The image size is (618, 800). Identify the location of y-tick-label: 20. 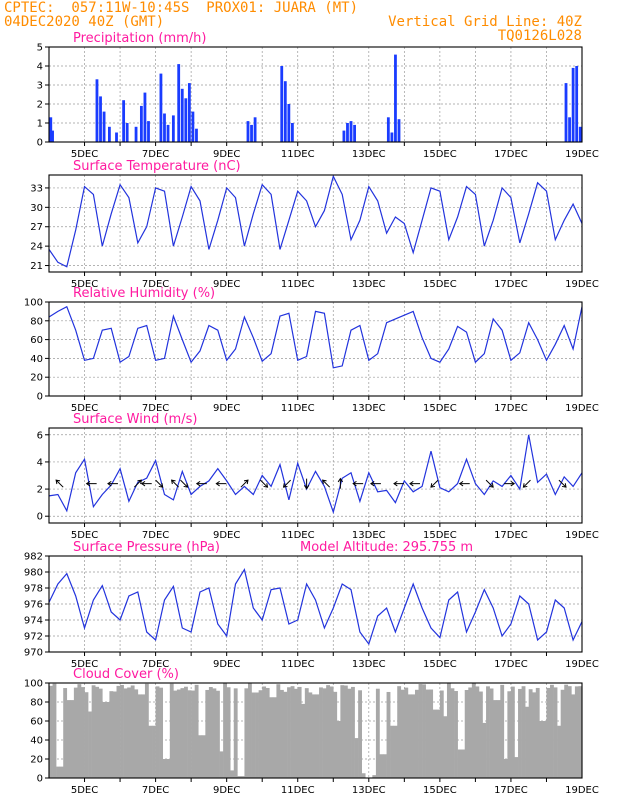
(36, 378).